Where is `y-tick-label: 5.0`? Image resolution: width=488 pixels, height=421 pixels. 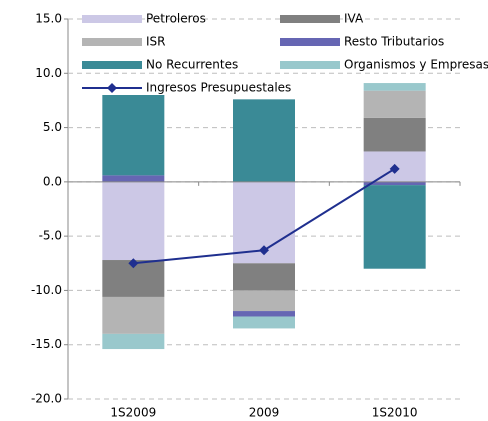 y-tick-label: 5.0 is located at coordinates (52, 127).